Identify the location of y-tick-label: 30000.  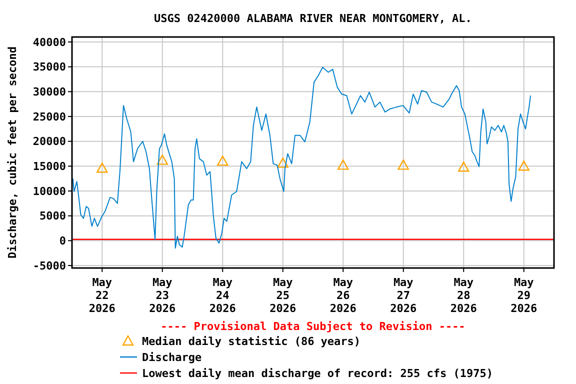
(49, 91).